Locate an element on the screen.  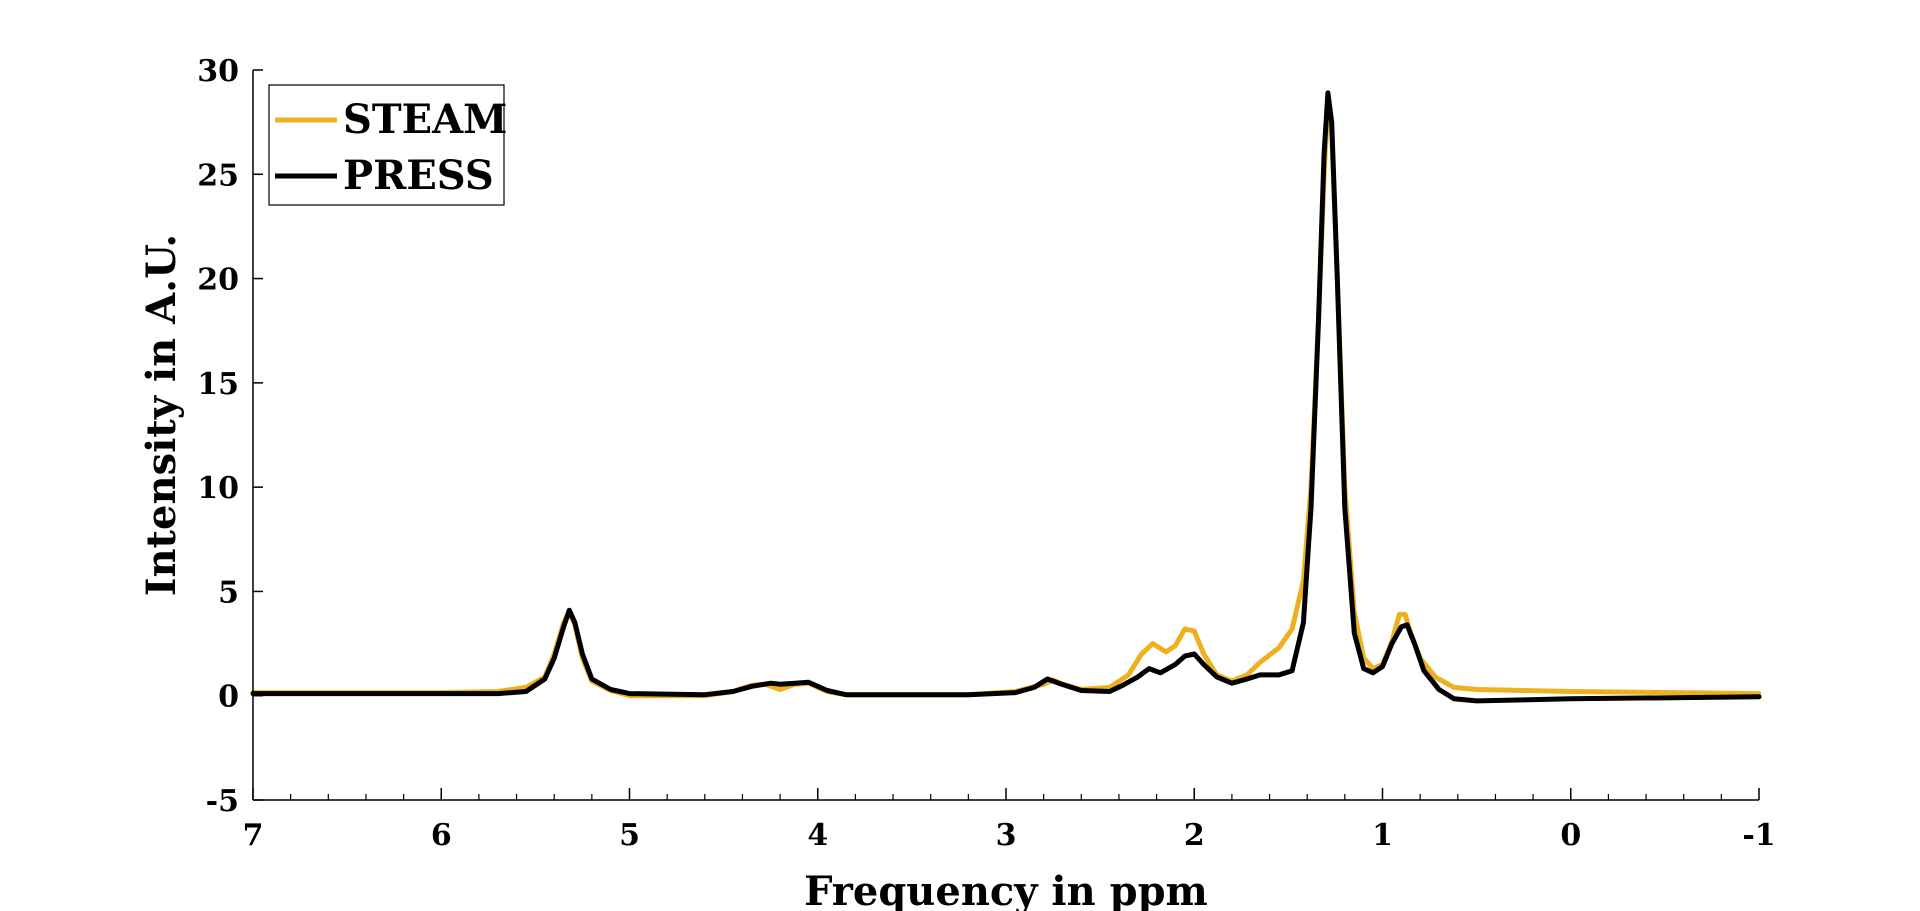
legend-box is located at coordinates (386, 145).